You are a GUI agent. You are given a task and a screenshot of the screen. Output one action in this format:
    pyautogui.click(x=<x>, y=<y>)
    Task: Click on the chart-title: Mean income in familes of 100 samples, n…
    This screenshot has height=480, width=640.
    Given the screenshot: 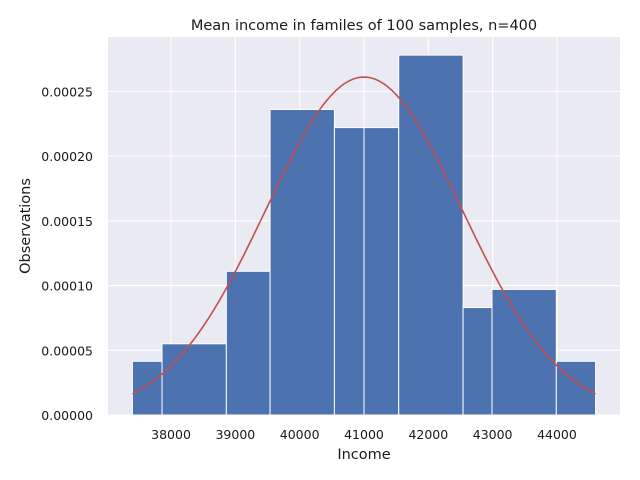 What is the action you would take?
    pyautogui.click(x=364, y=26)
    